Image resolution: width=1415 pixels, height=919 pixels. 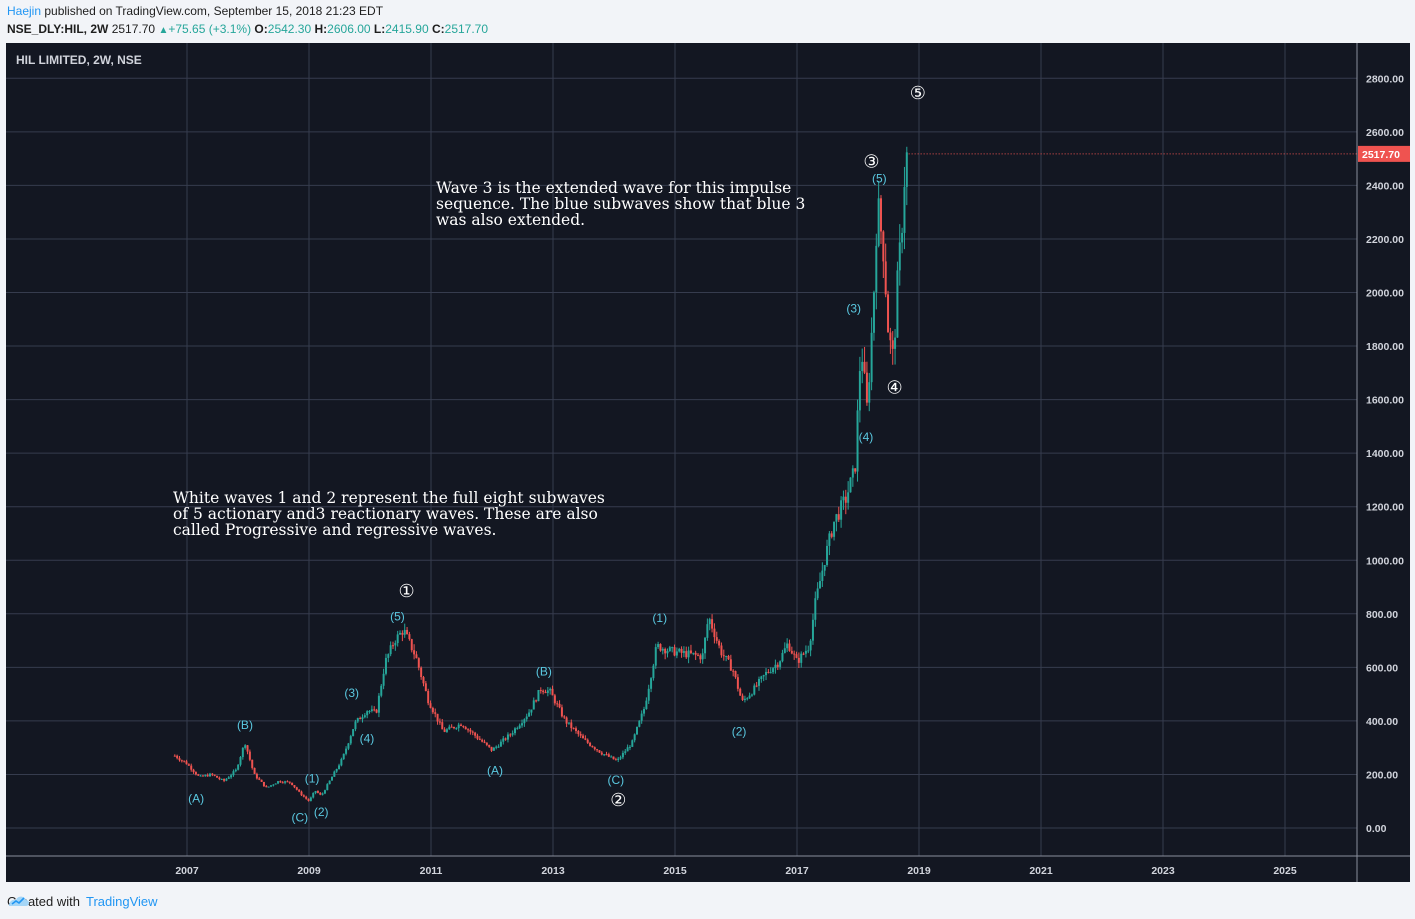 I want to click on x-tick-label: 2021, so click(x=1041, y=871).